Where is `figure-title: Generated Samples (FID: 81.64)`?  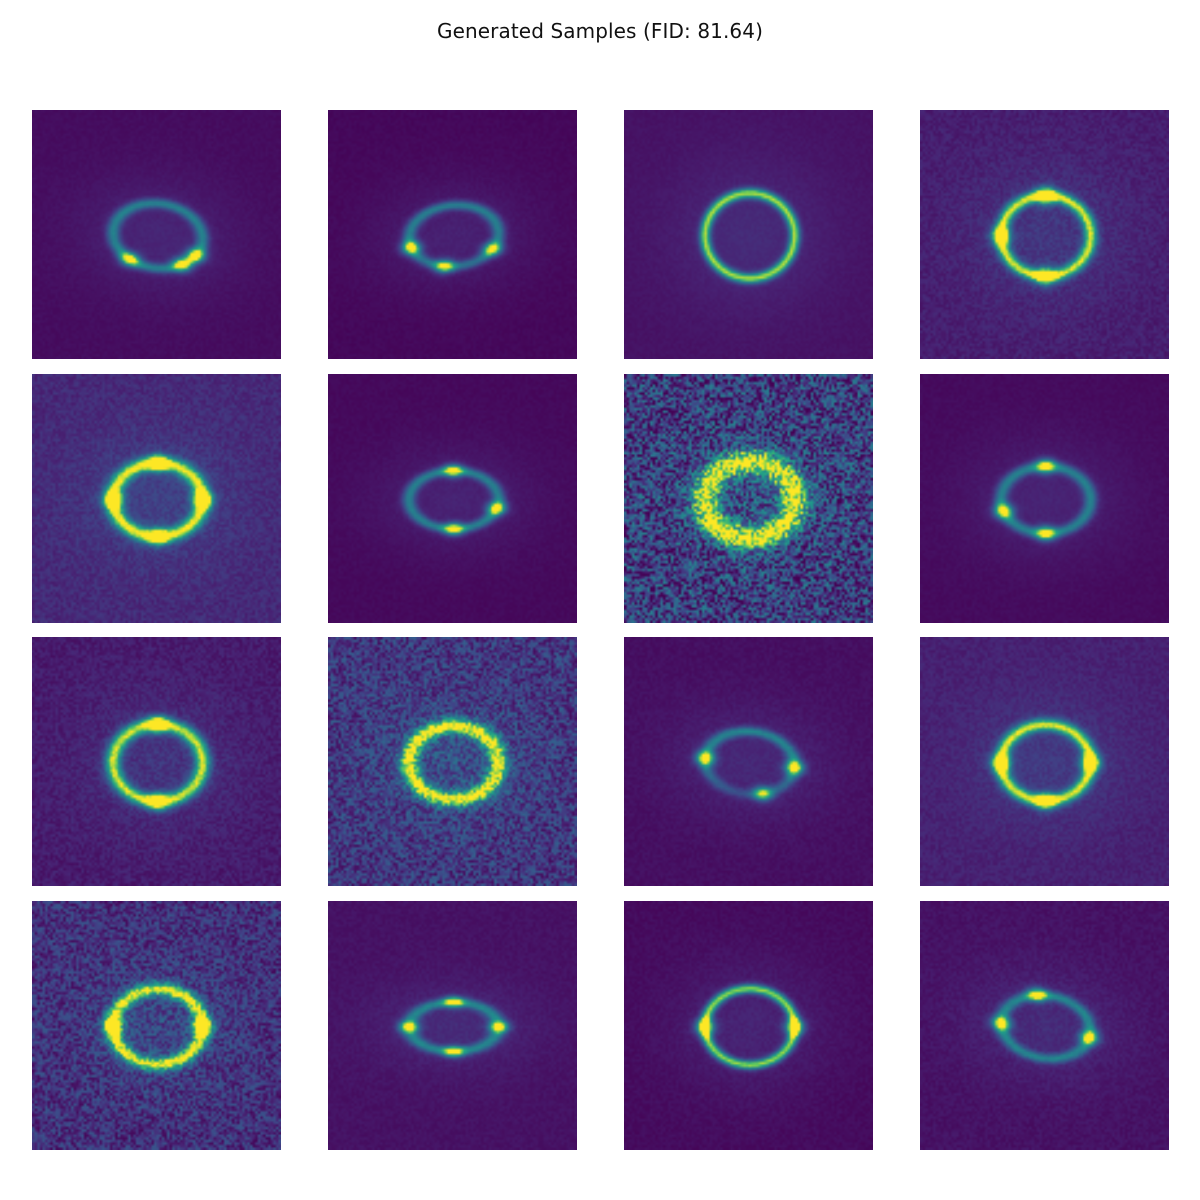
figure-title: Generated Samples (FID: 81.64) is located at coordinates (600, 31).